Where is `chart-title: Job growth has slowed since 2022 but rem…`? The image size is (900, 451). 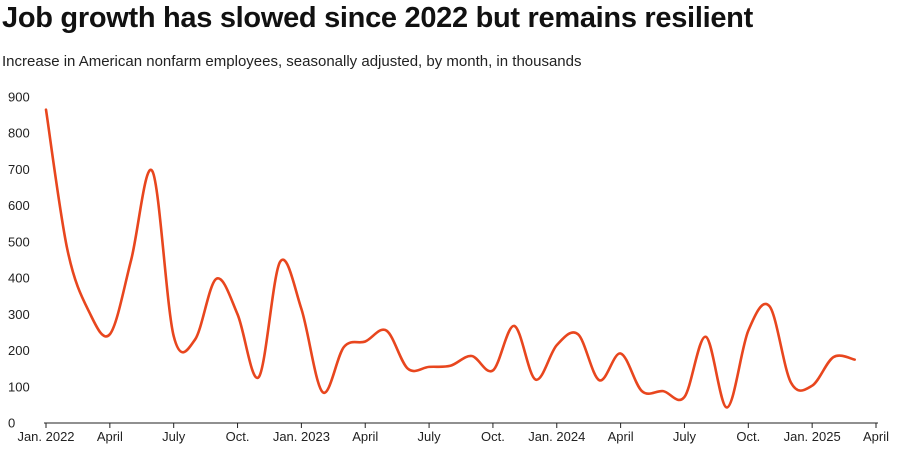
chart-title: Job growth has slowed since 2022 but rem… is located at coordinates (377, 18).